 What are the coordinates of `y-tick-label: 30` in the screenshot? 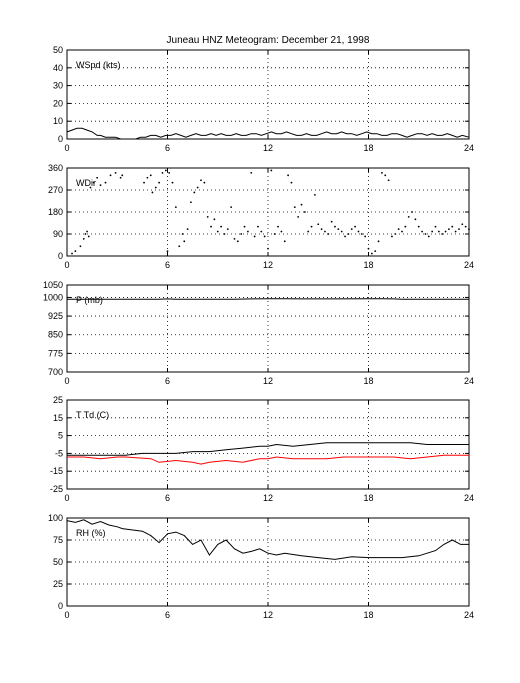 It's located at (58, 86).